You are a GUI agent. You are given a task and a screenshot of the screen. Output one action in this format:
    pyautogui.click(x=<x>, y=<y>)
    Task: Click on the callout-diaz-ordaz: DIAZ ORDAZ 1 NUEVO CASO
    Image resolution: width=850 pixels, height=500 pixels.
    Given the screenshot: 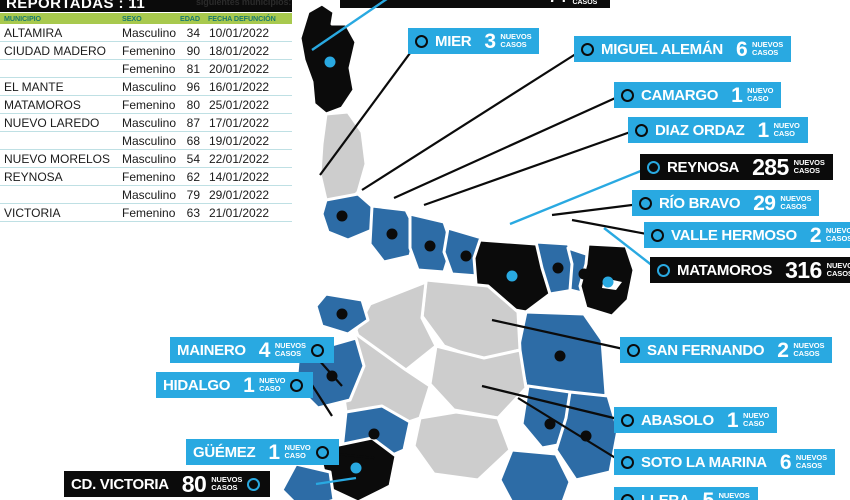 What is the action you would take?
    pyautogui.click(x=718, y=130)
    